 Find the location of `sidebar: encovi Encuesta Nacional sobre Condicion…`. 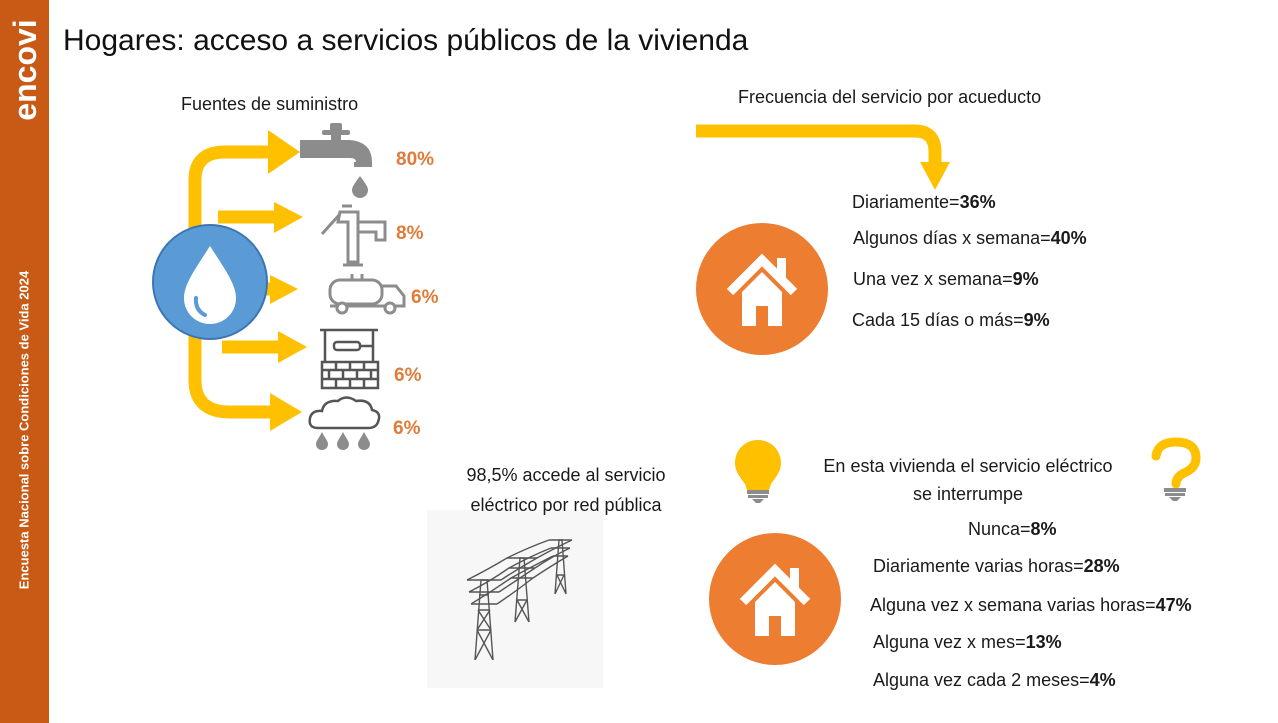

sidebar: encovi Encuesta Nacional sobre Condicion… is located at coordinates (24, 361).